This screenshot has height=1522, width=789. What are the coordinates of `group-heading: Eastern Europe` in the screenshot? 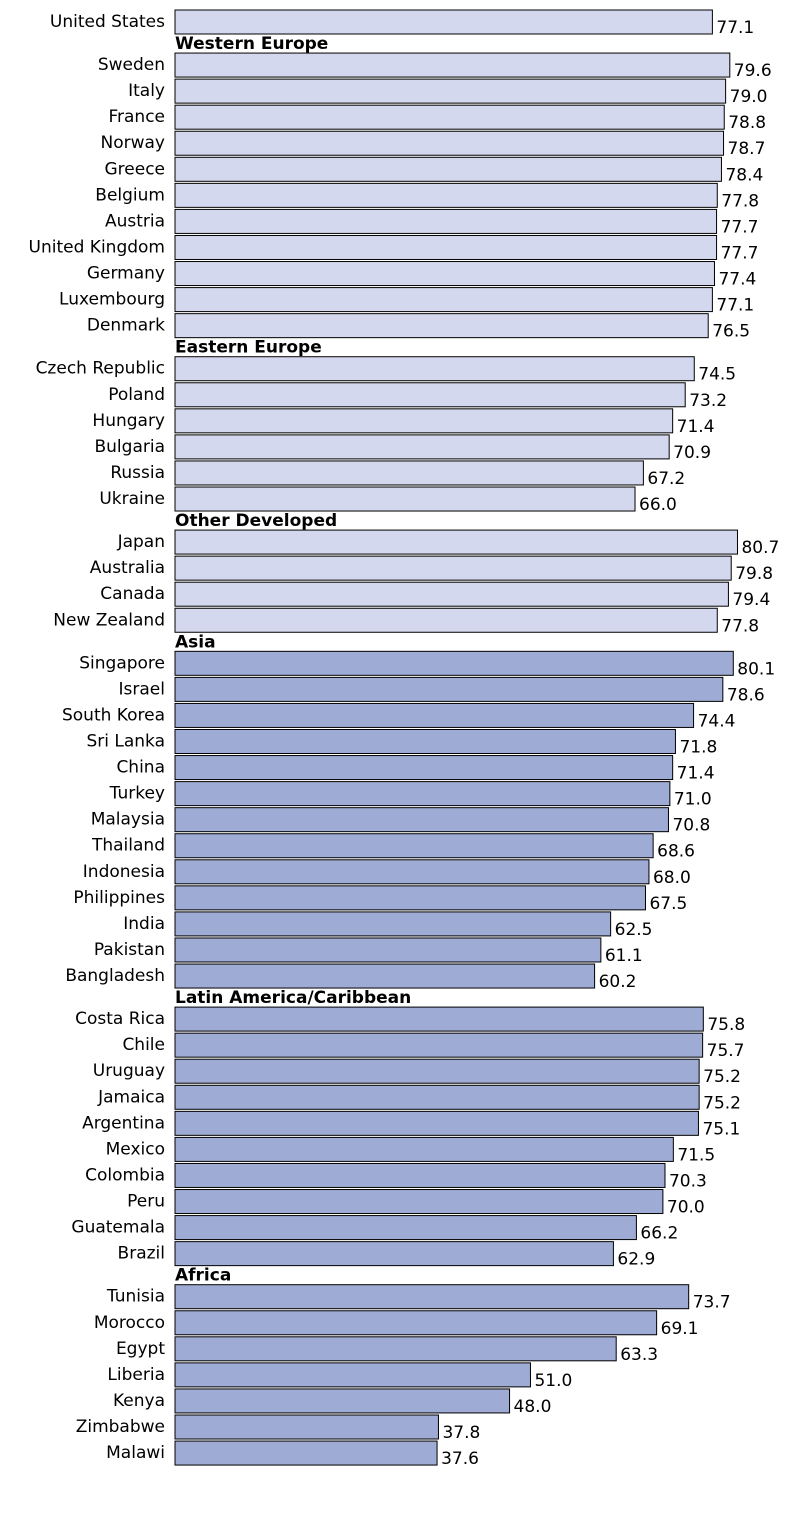 It's located at (248, 348).